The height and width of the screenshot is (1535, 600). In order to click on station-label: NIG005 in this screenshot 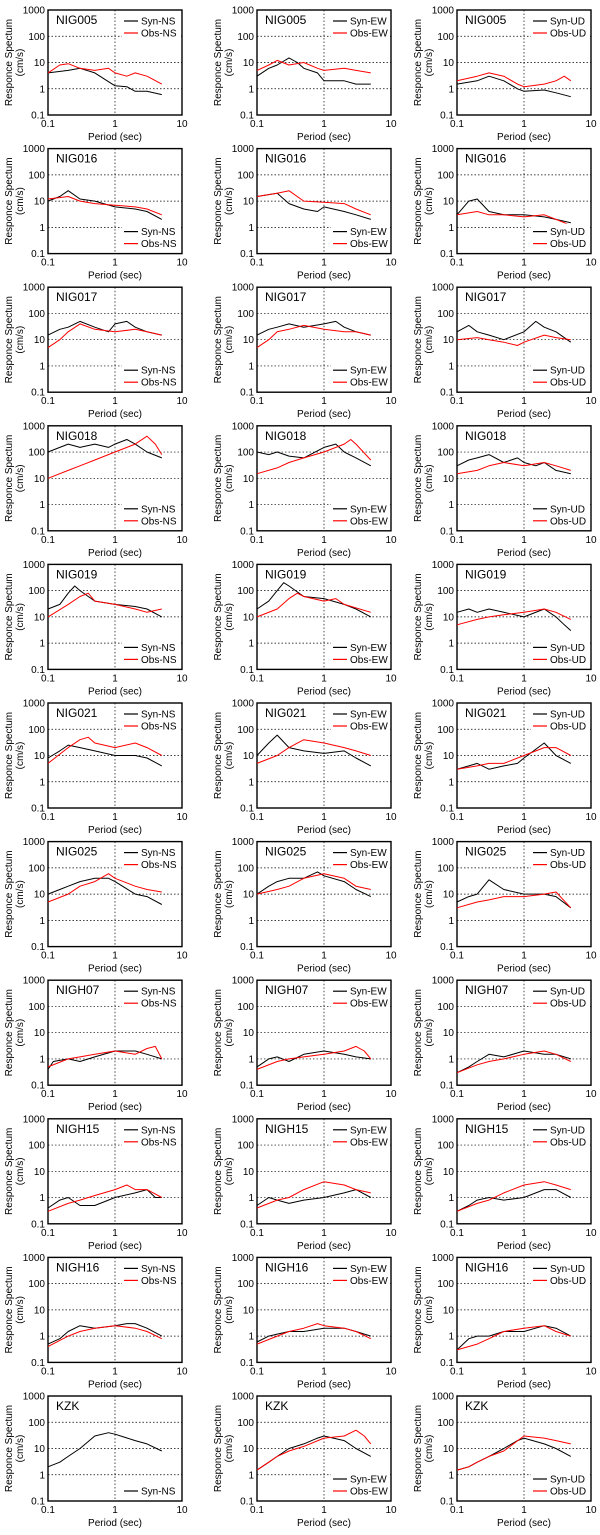, I will do `click(77, 20)`.